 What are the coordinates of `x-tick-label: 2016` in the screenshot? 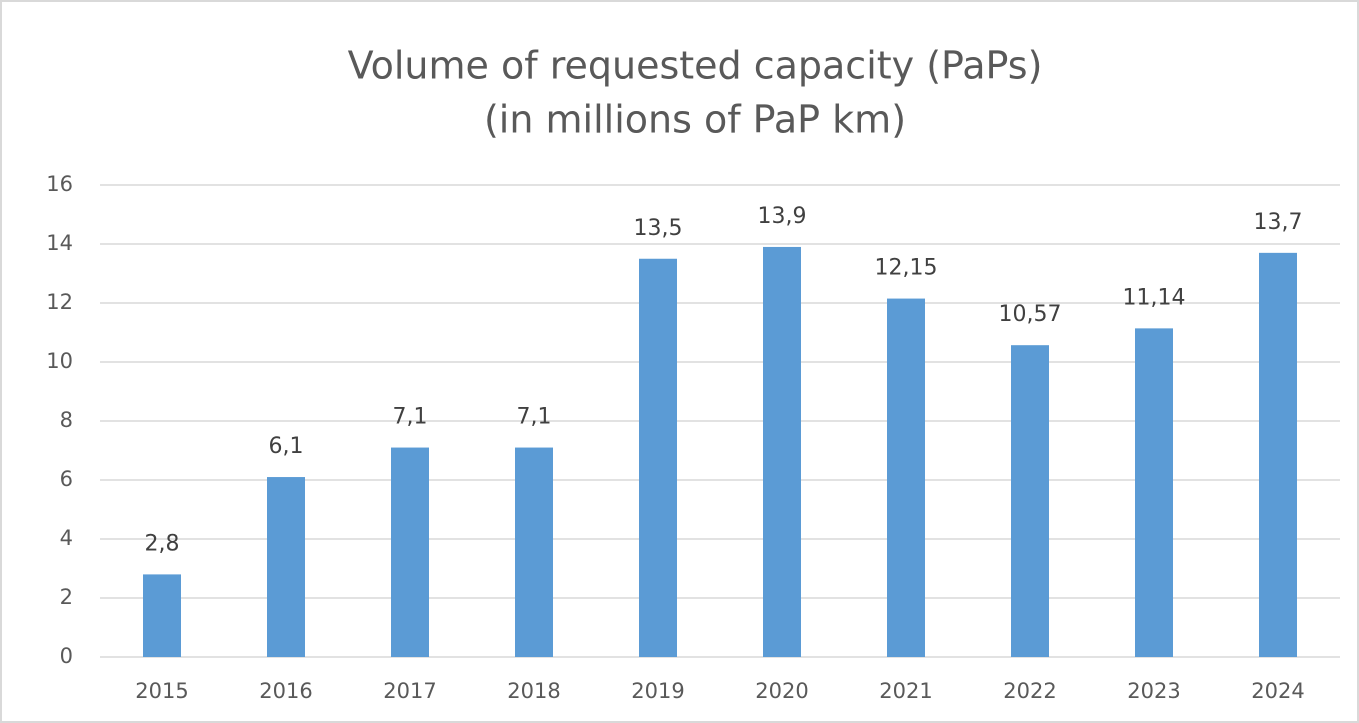 It's located at (285, 691).